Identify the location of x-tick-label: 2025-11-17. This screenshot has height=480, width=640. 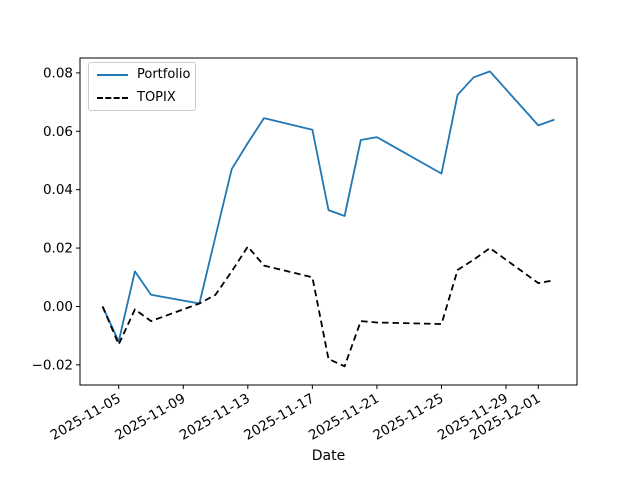
(279, 417).